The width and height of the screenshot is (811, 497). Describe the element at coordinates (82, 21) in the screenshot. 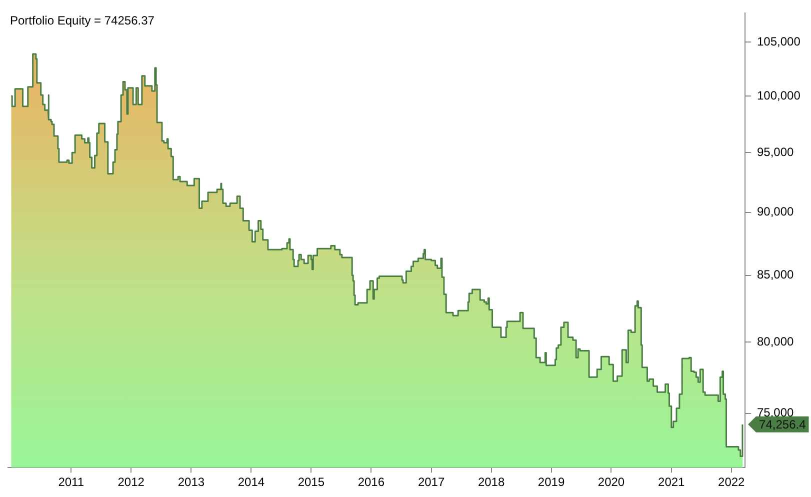

I see `chart-title: Portfolio Equity = 74256.37` at that location.